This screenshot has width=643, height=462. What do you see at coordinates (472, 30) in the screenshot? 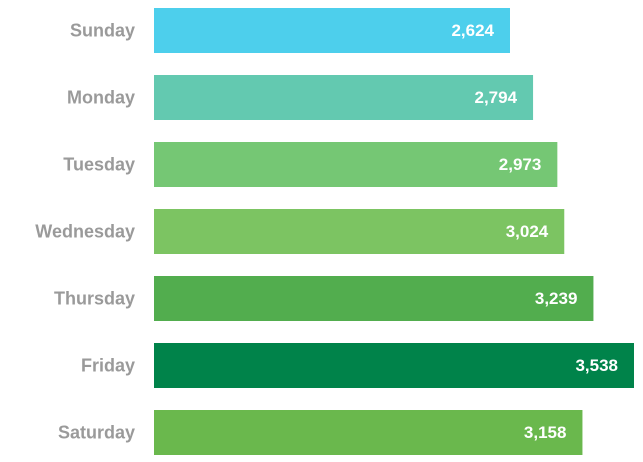
I see `value-label: 2,624` at bounding box center [472, 30].